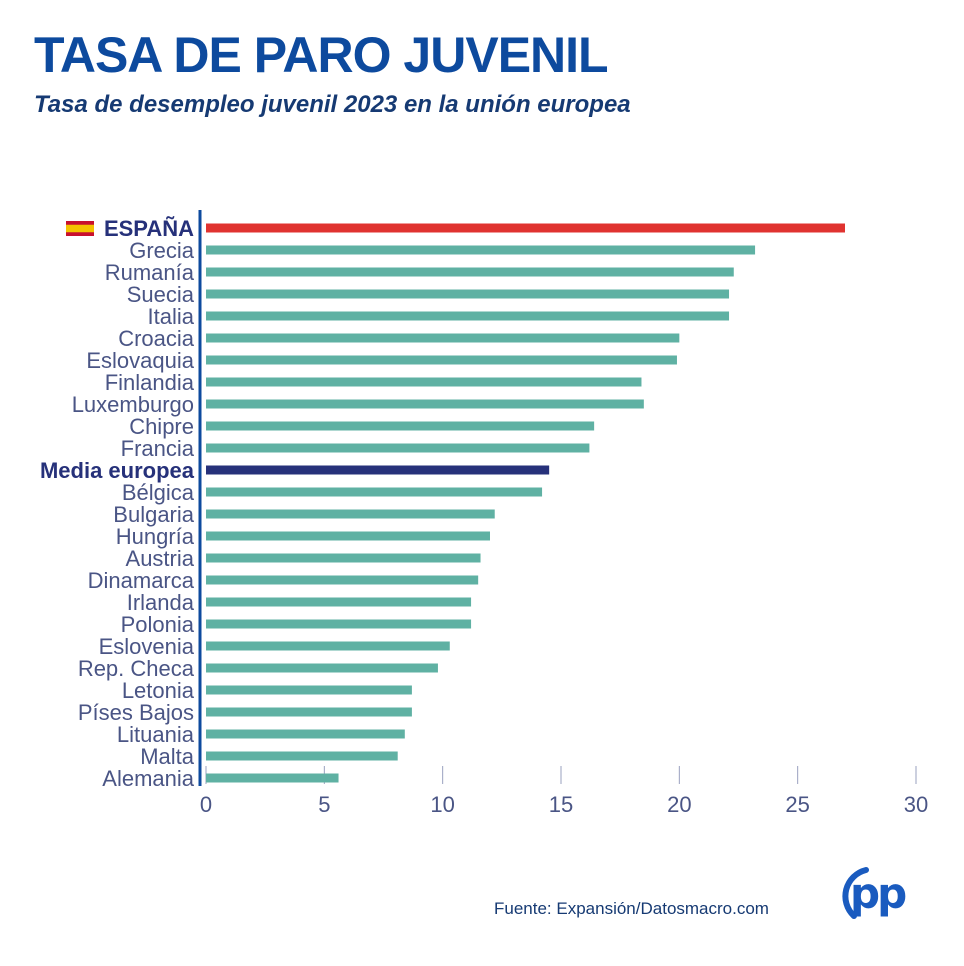 This screenshot has width=964, height=966. What do you see at coordinates (160, 558) in the screenshot?
I see `category-label: Austria` at bounding box center [160, 558].